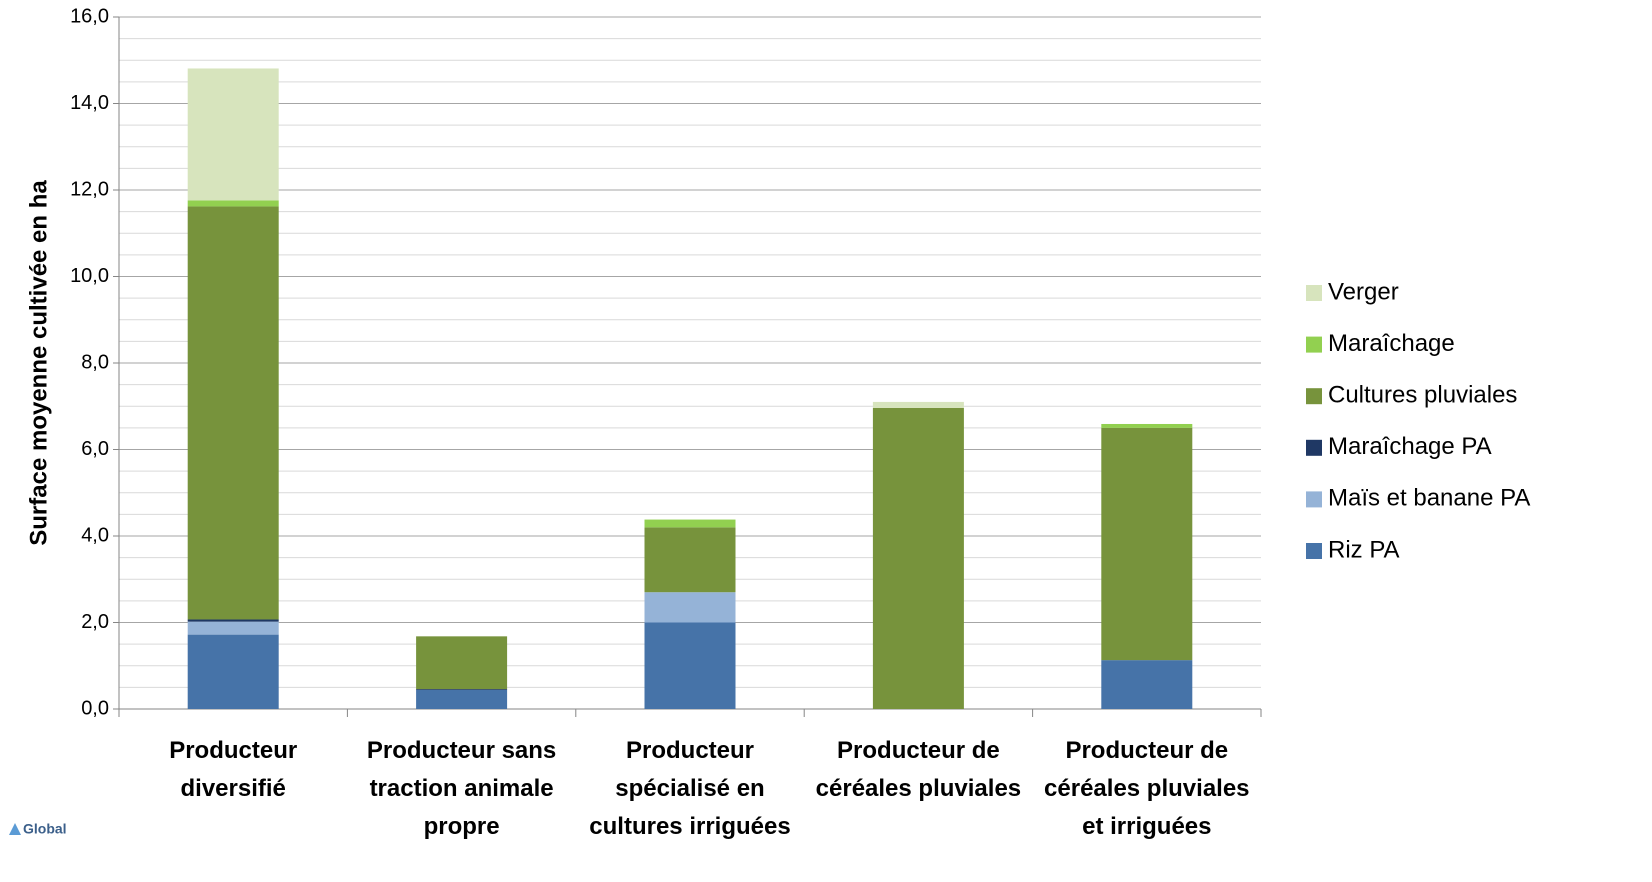 The height and width of the screenshot is (882, 1652). What do you see at coordinates (95, 449) in the screenshot?
I see `y-tick-label: 6,0` at bounding box center [95, 449].